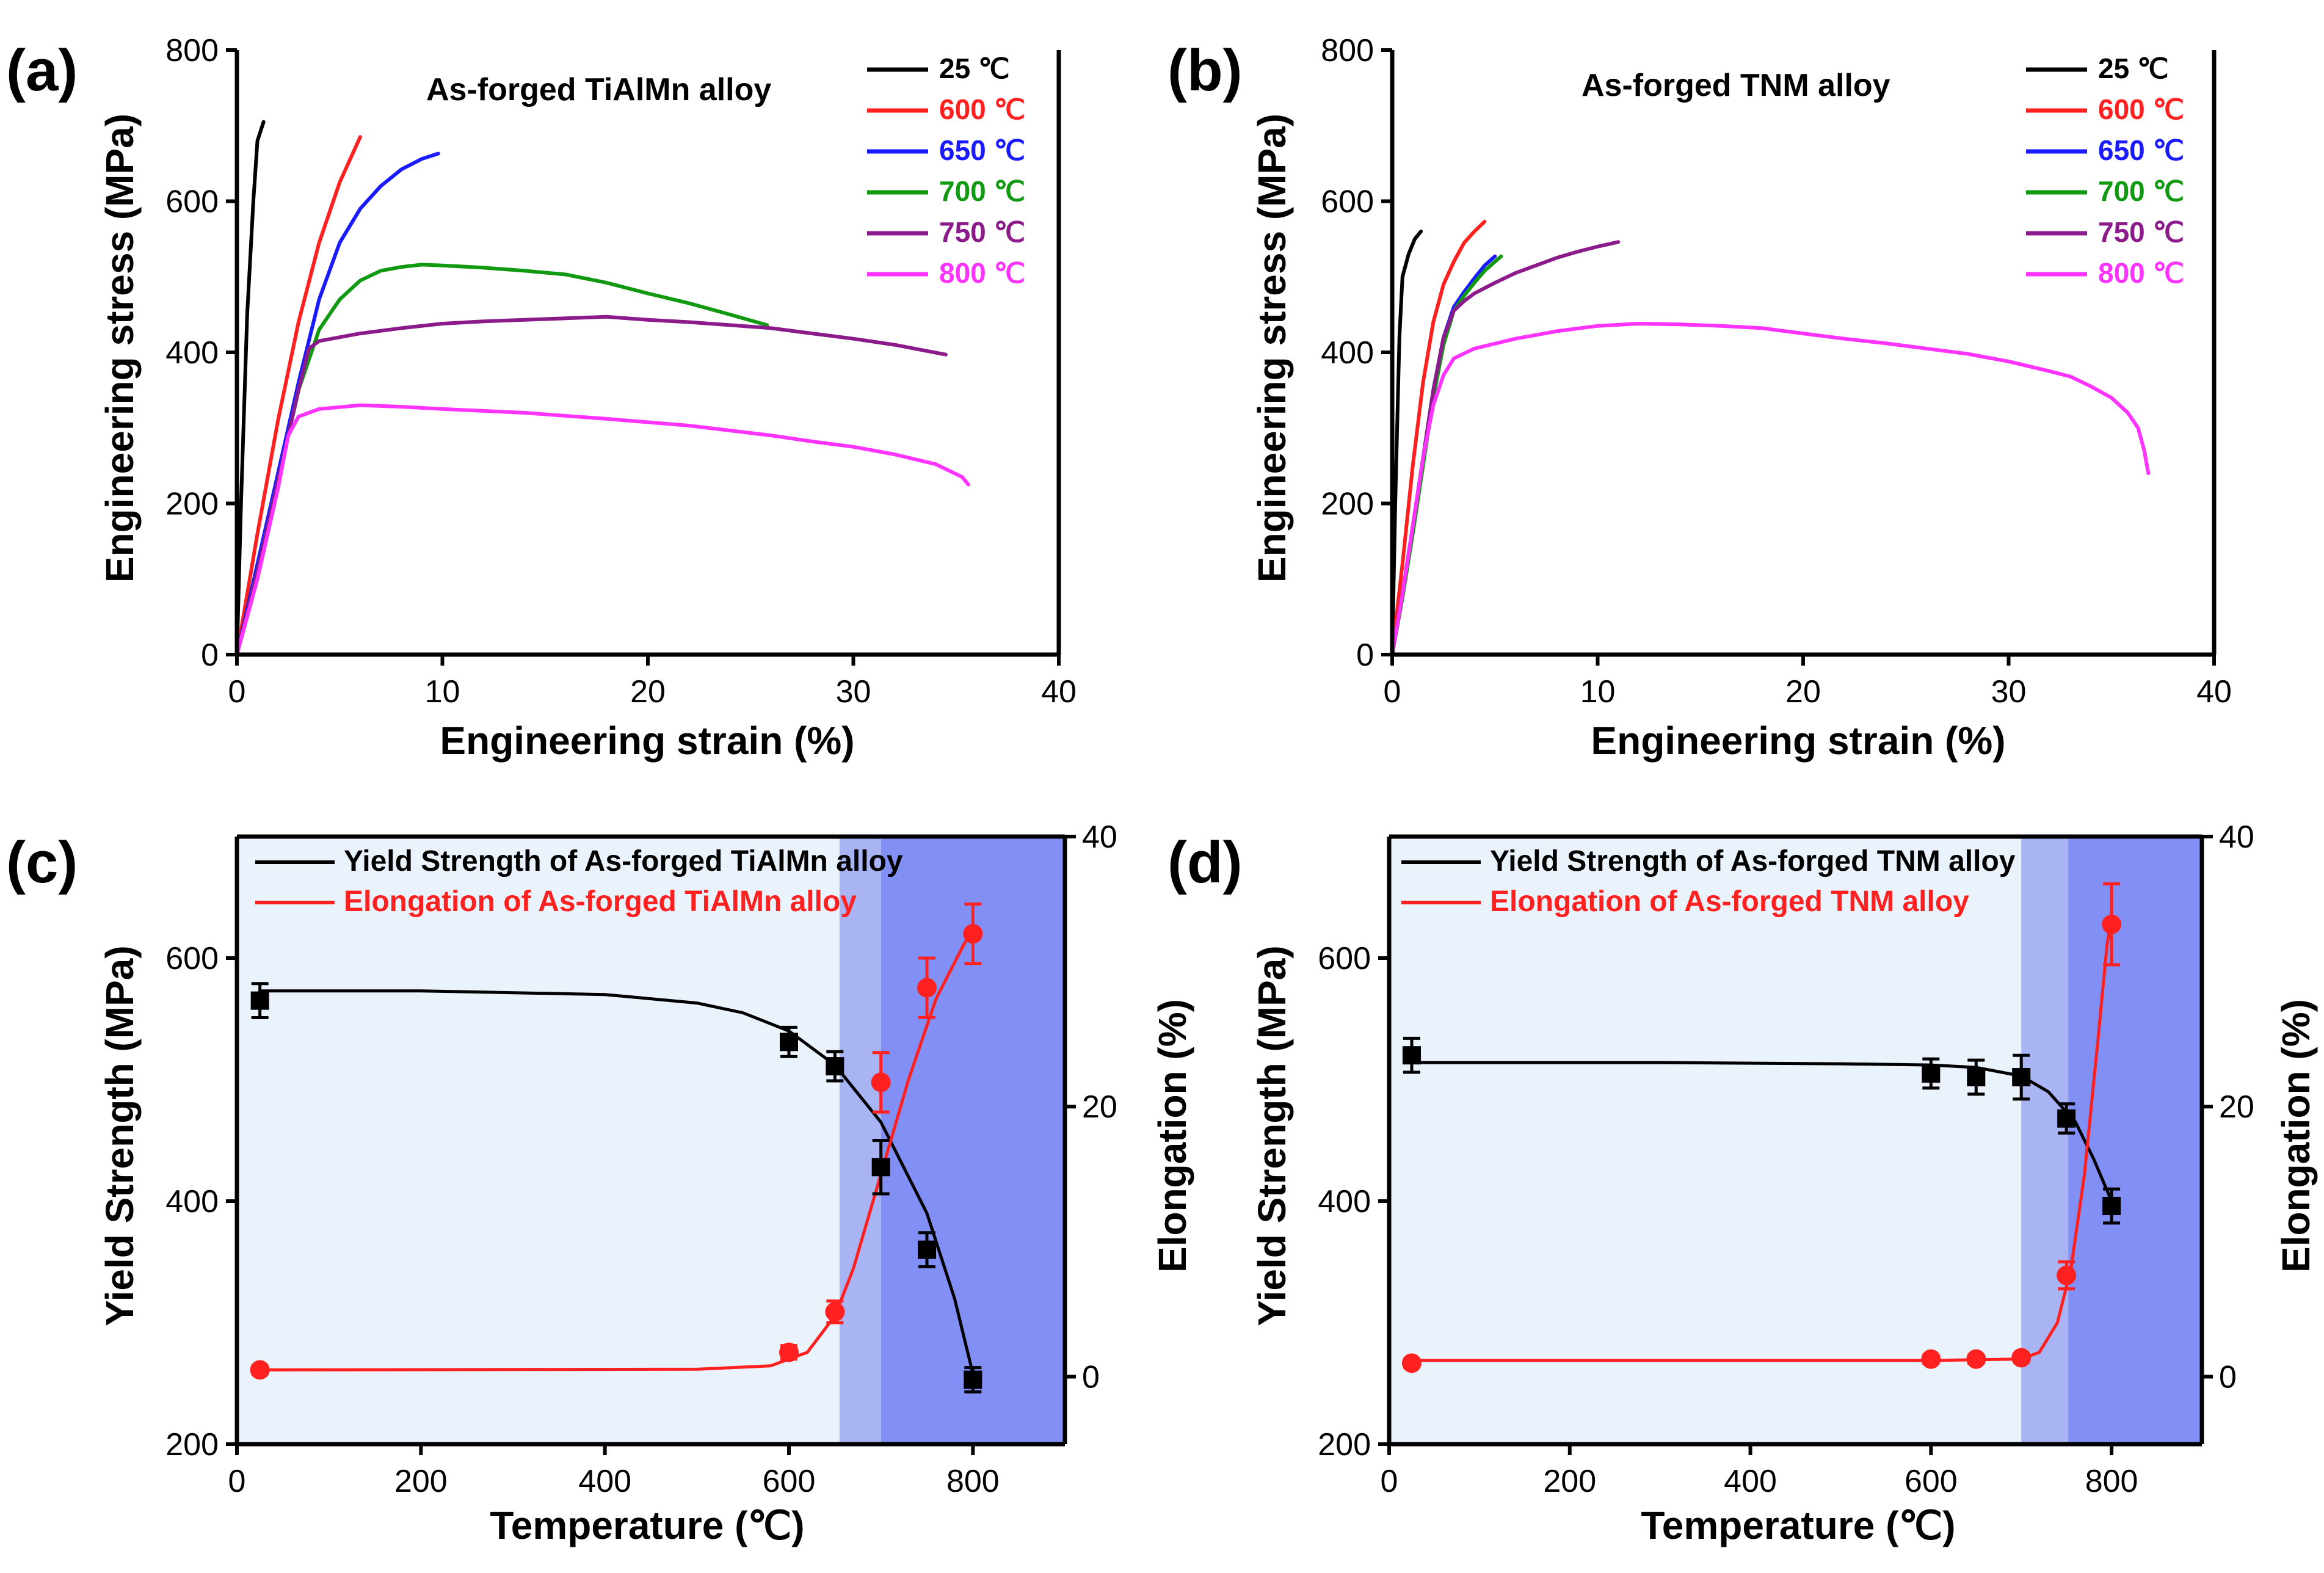 The image size is (2324, 1573). What do you see at coordinates (120, 348) in the screenshot?
I see `y-axis-label-a: Engineering stress (MPa)` at bounding box center [120, 348].